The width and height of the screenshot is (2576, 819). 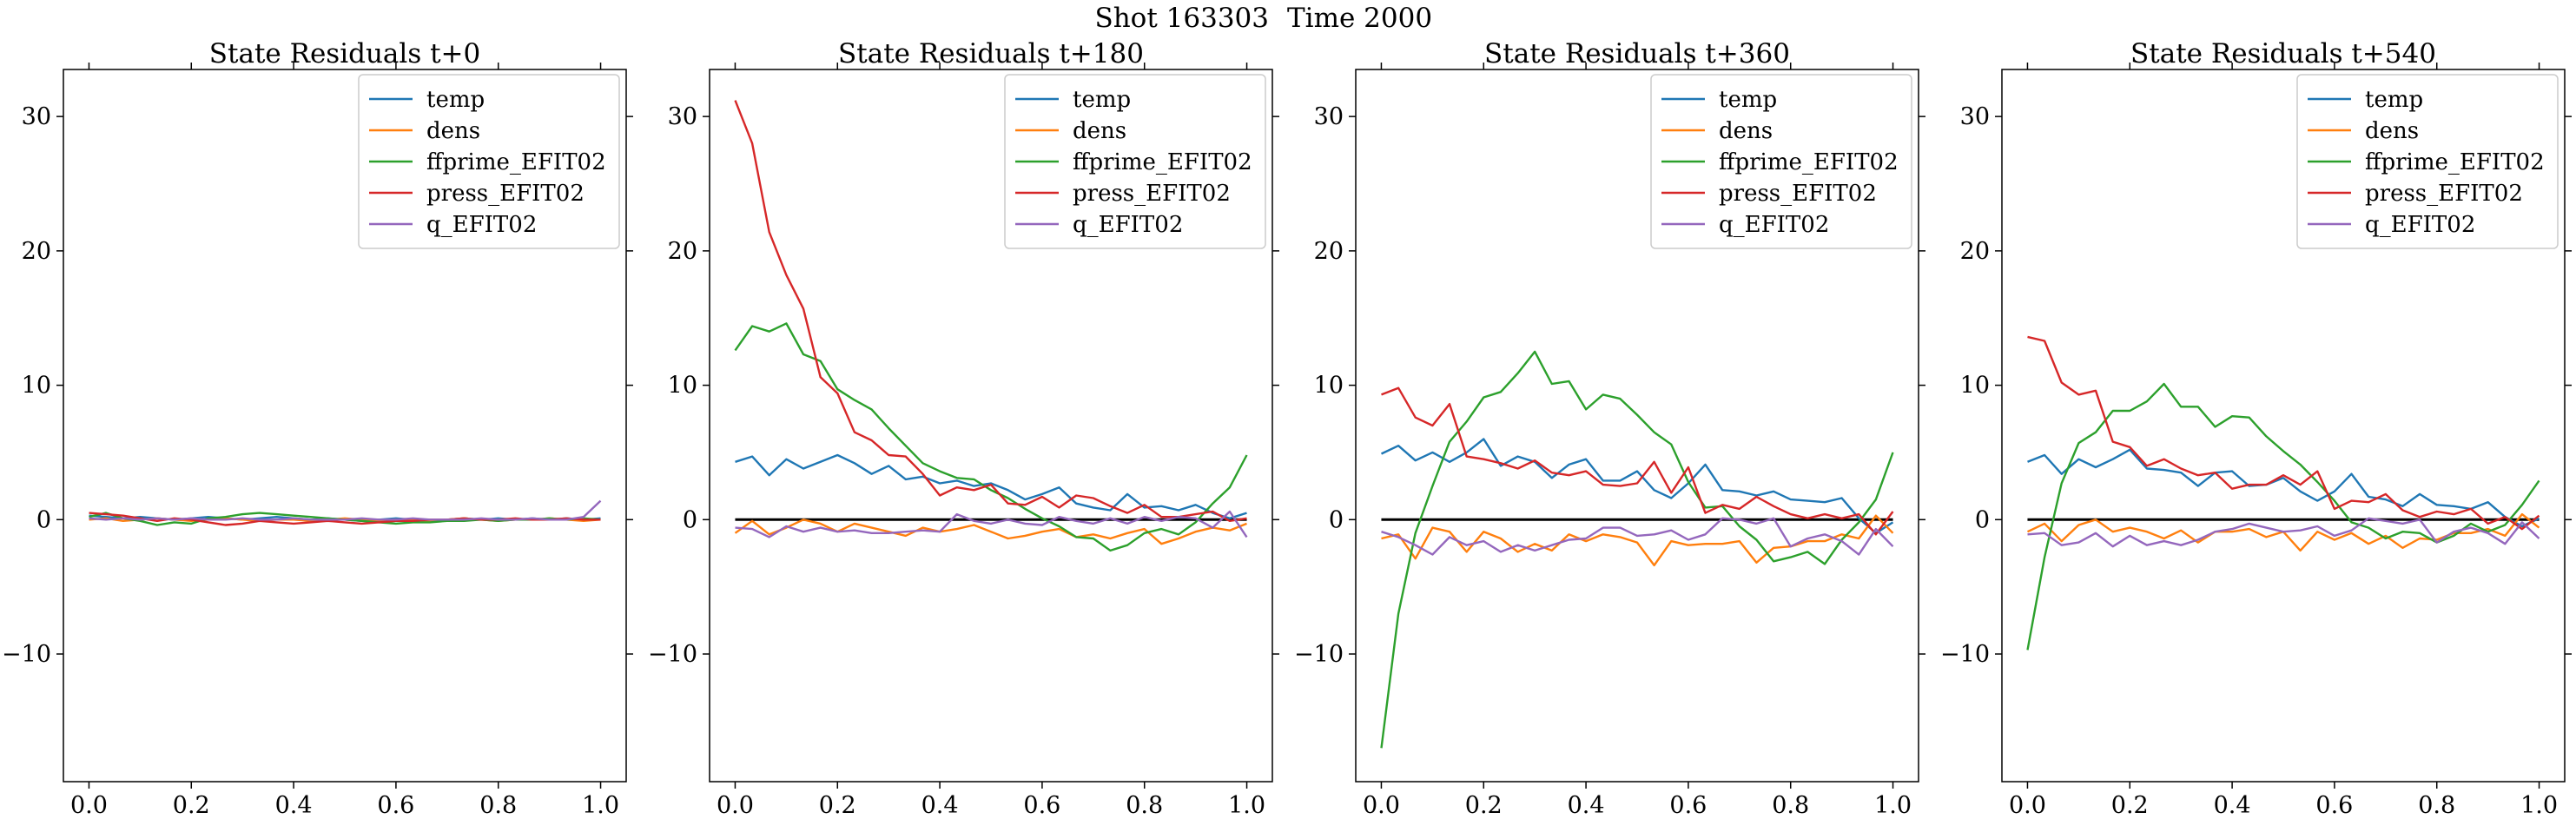 What do you see at coordinates (1359, 18) in the screenshot?
I see `figure-title-time: Time 2000` at bounding box center [1359, 18].